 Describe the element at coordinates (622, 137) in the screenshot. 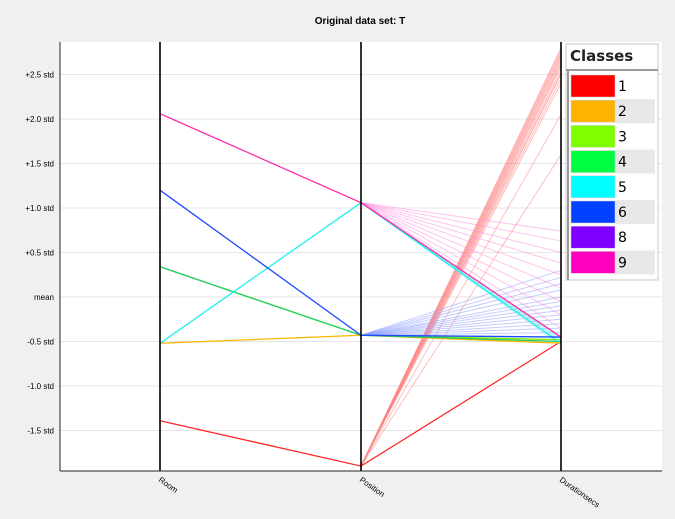

I see `legend-label-3: 3` at that location.